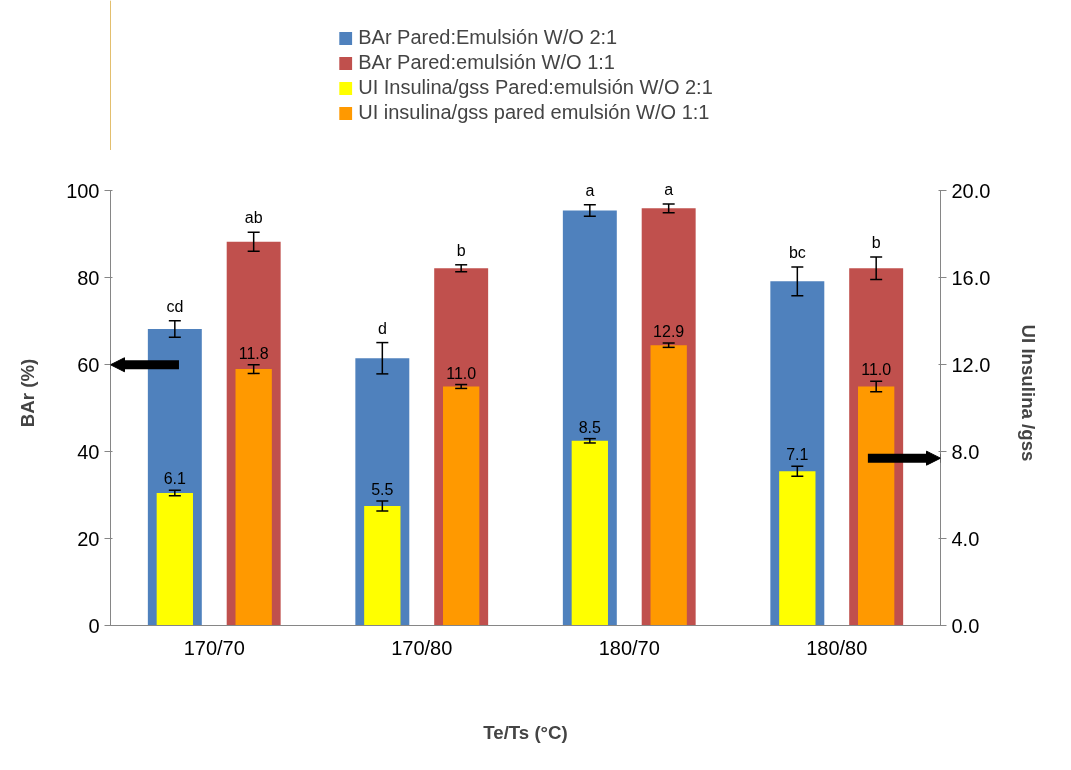 The height and width of the screenshot is (770, 1071). Describe the element at coordinates (382, 489) in the screenshot. I see `data-label: 5.5` at that location.